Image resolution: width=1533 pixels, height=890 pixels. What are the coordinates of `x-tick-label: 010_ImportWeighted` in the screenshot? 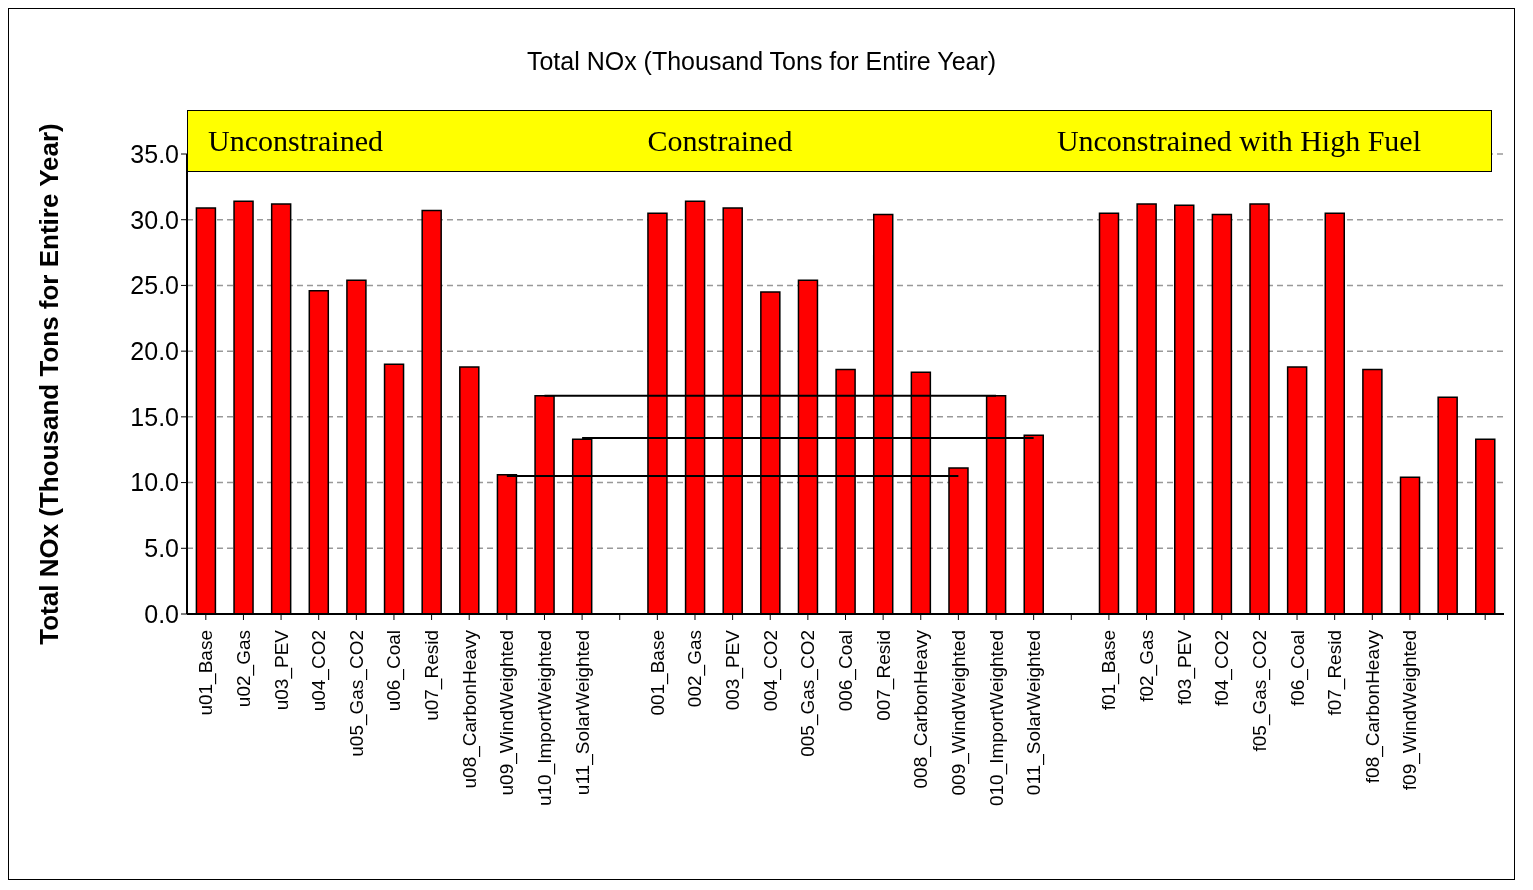 It's located at (996, 718).